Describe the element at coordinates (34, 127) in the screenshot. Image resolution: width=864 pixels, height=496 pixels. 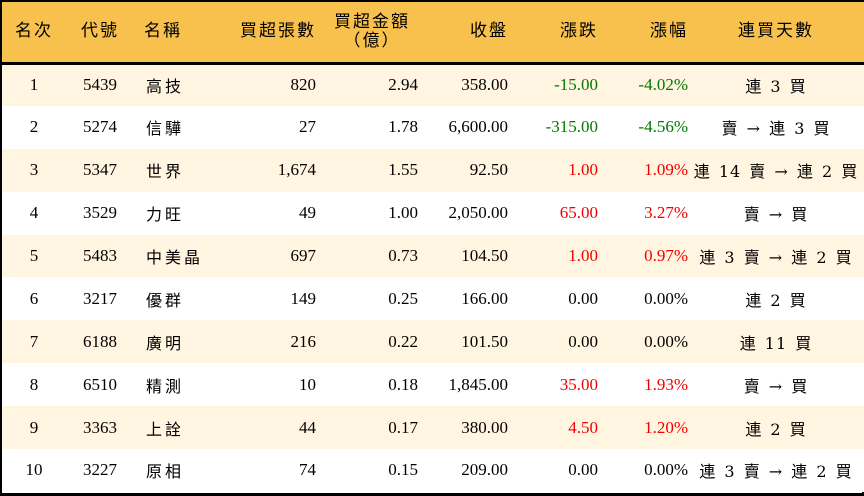
I see `cell-rank: 2` at that location.